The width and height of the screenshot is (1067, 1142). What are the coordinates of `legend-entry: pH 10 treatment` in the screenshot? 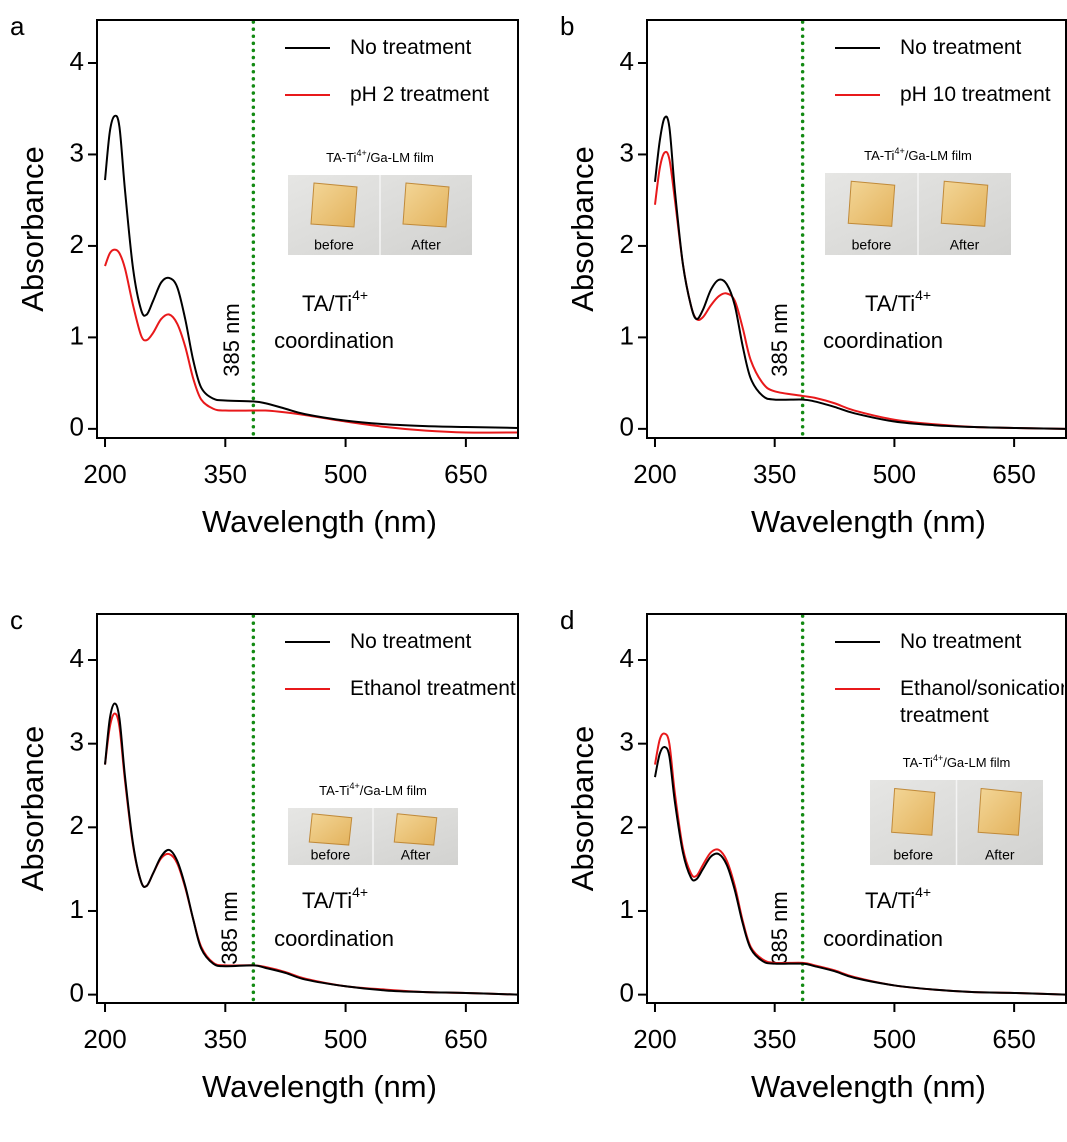 It's located at (975, 94).